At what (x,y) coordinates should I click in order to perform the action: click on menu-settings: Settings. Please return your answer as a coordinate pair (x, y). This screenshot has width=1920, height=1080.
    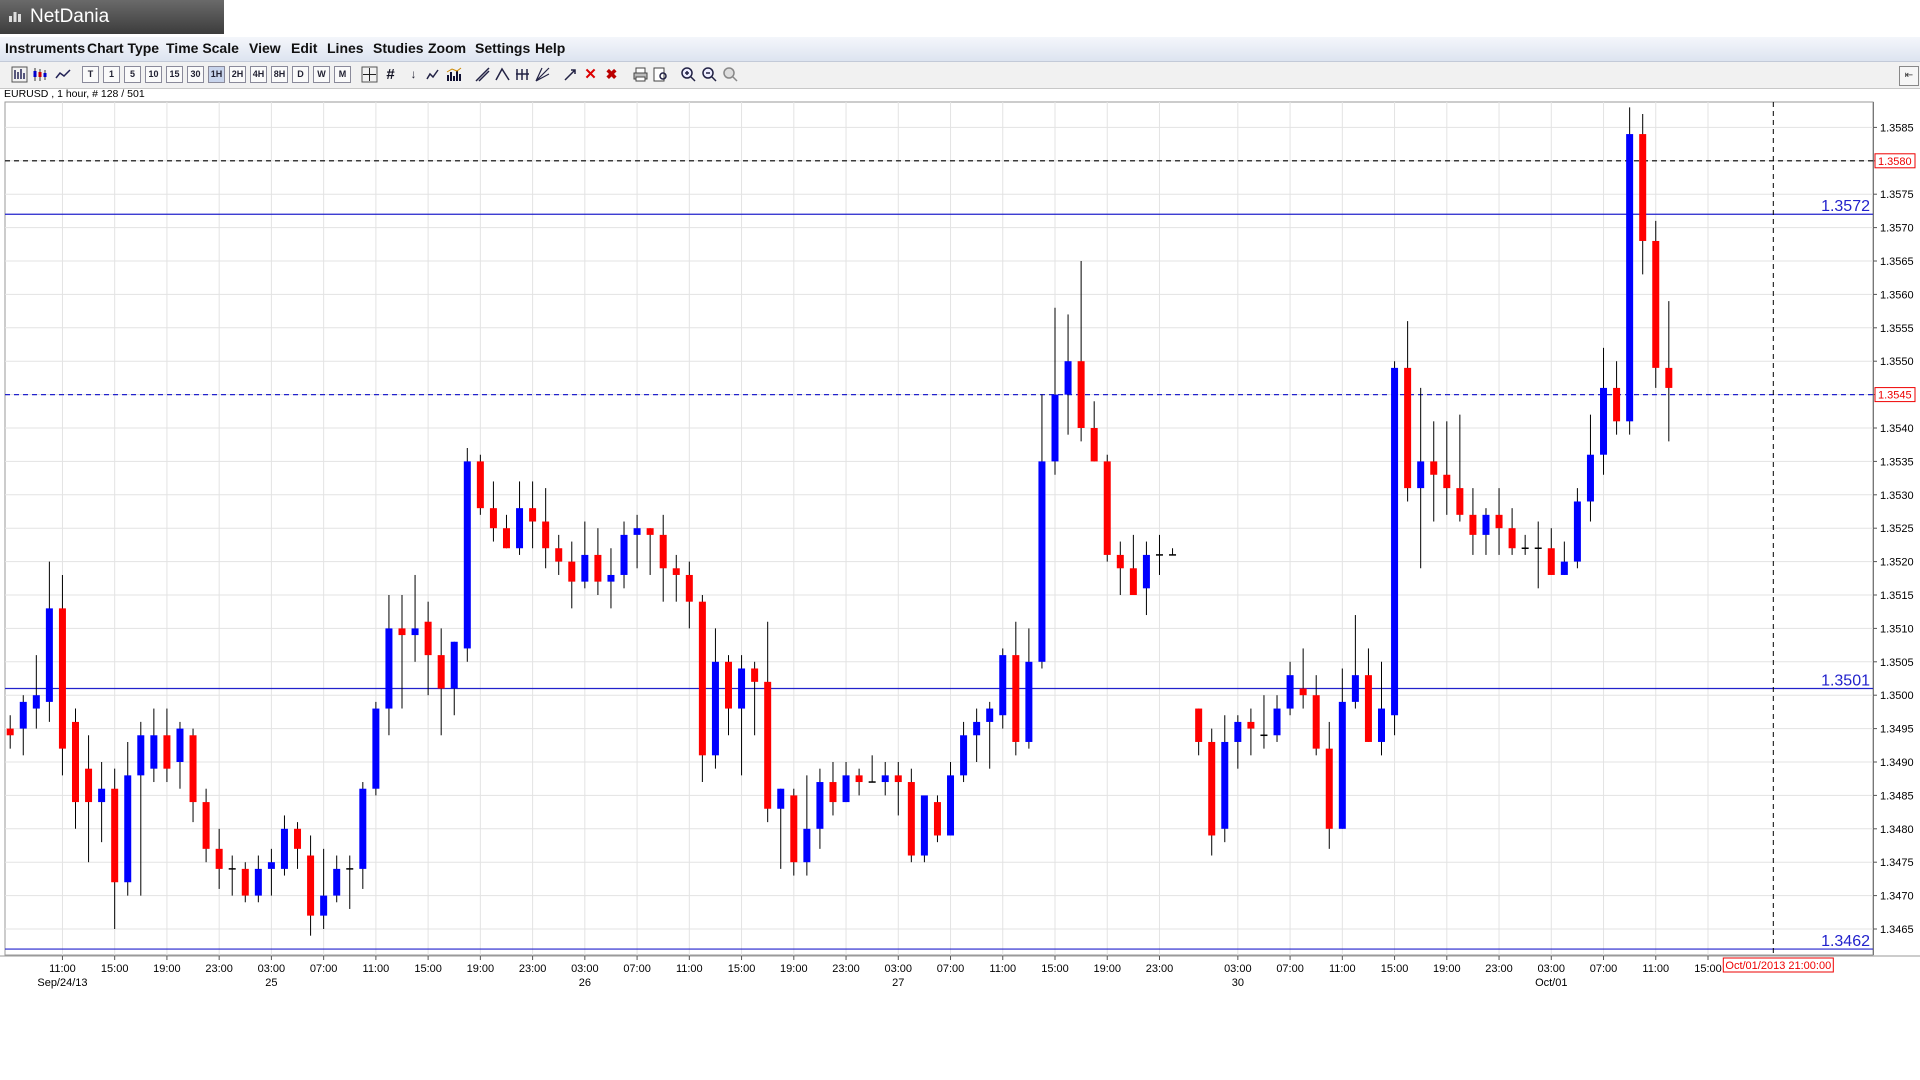
    Looking at the image, I should click on (503, 48).